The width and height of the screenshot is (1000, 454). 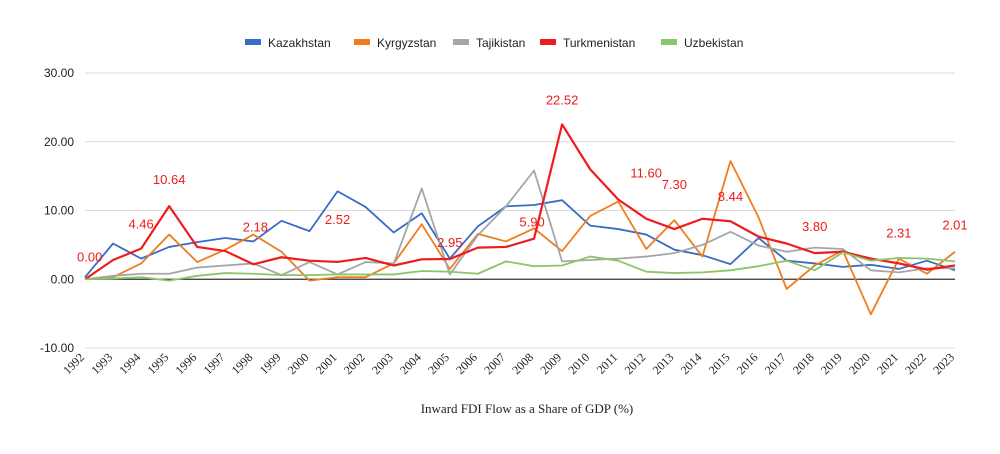 I want to click on x-tick-label: 2002, so click(x=354, y=363).